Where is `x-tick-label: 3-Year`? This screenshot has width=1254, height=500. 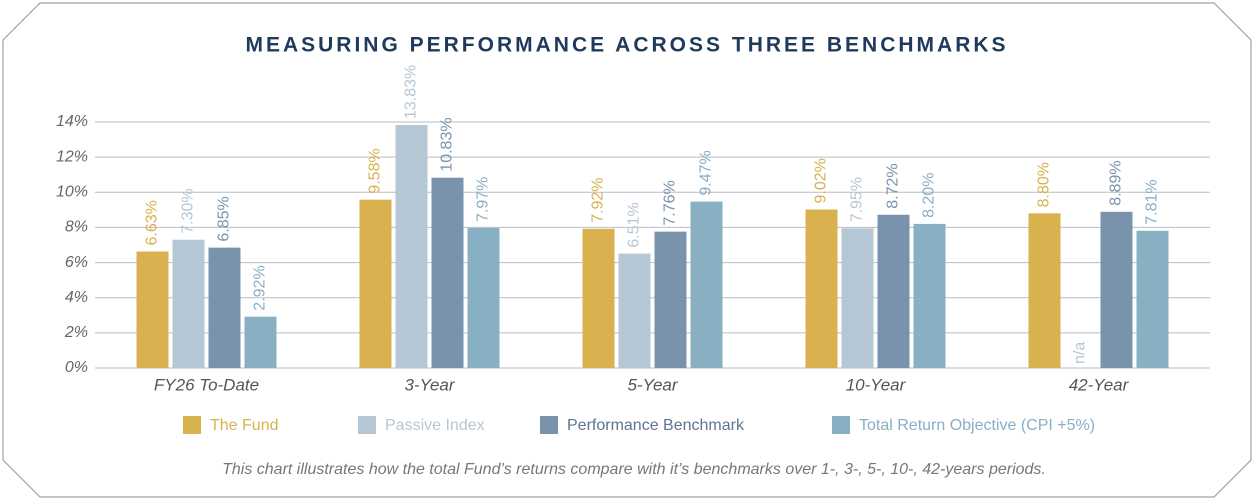
x-tick-label: 3-Year is located at coordinates (429, 384).